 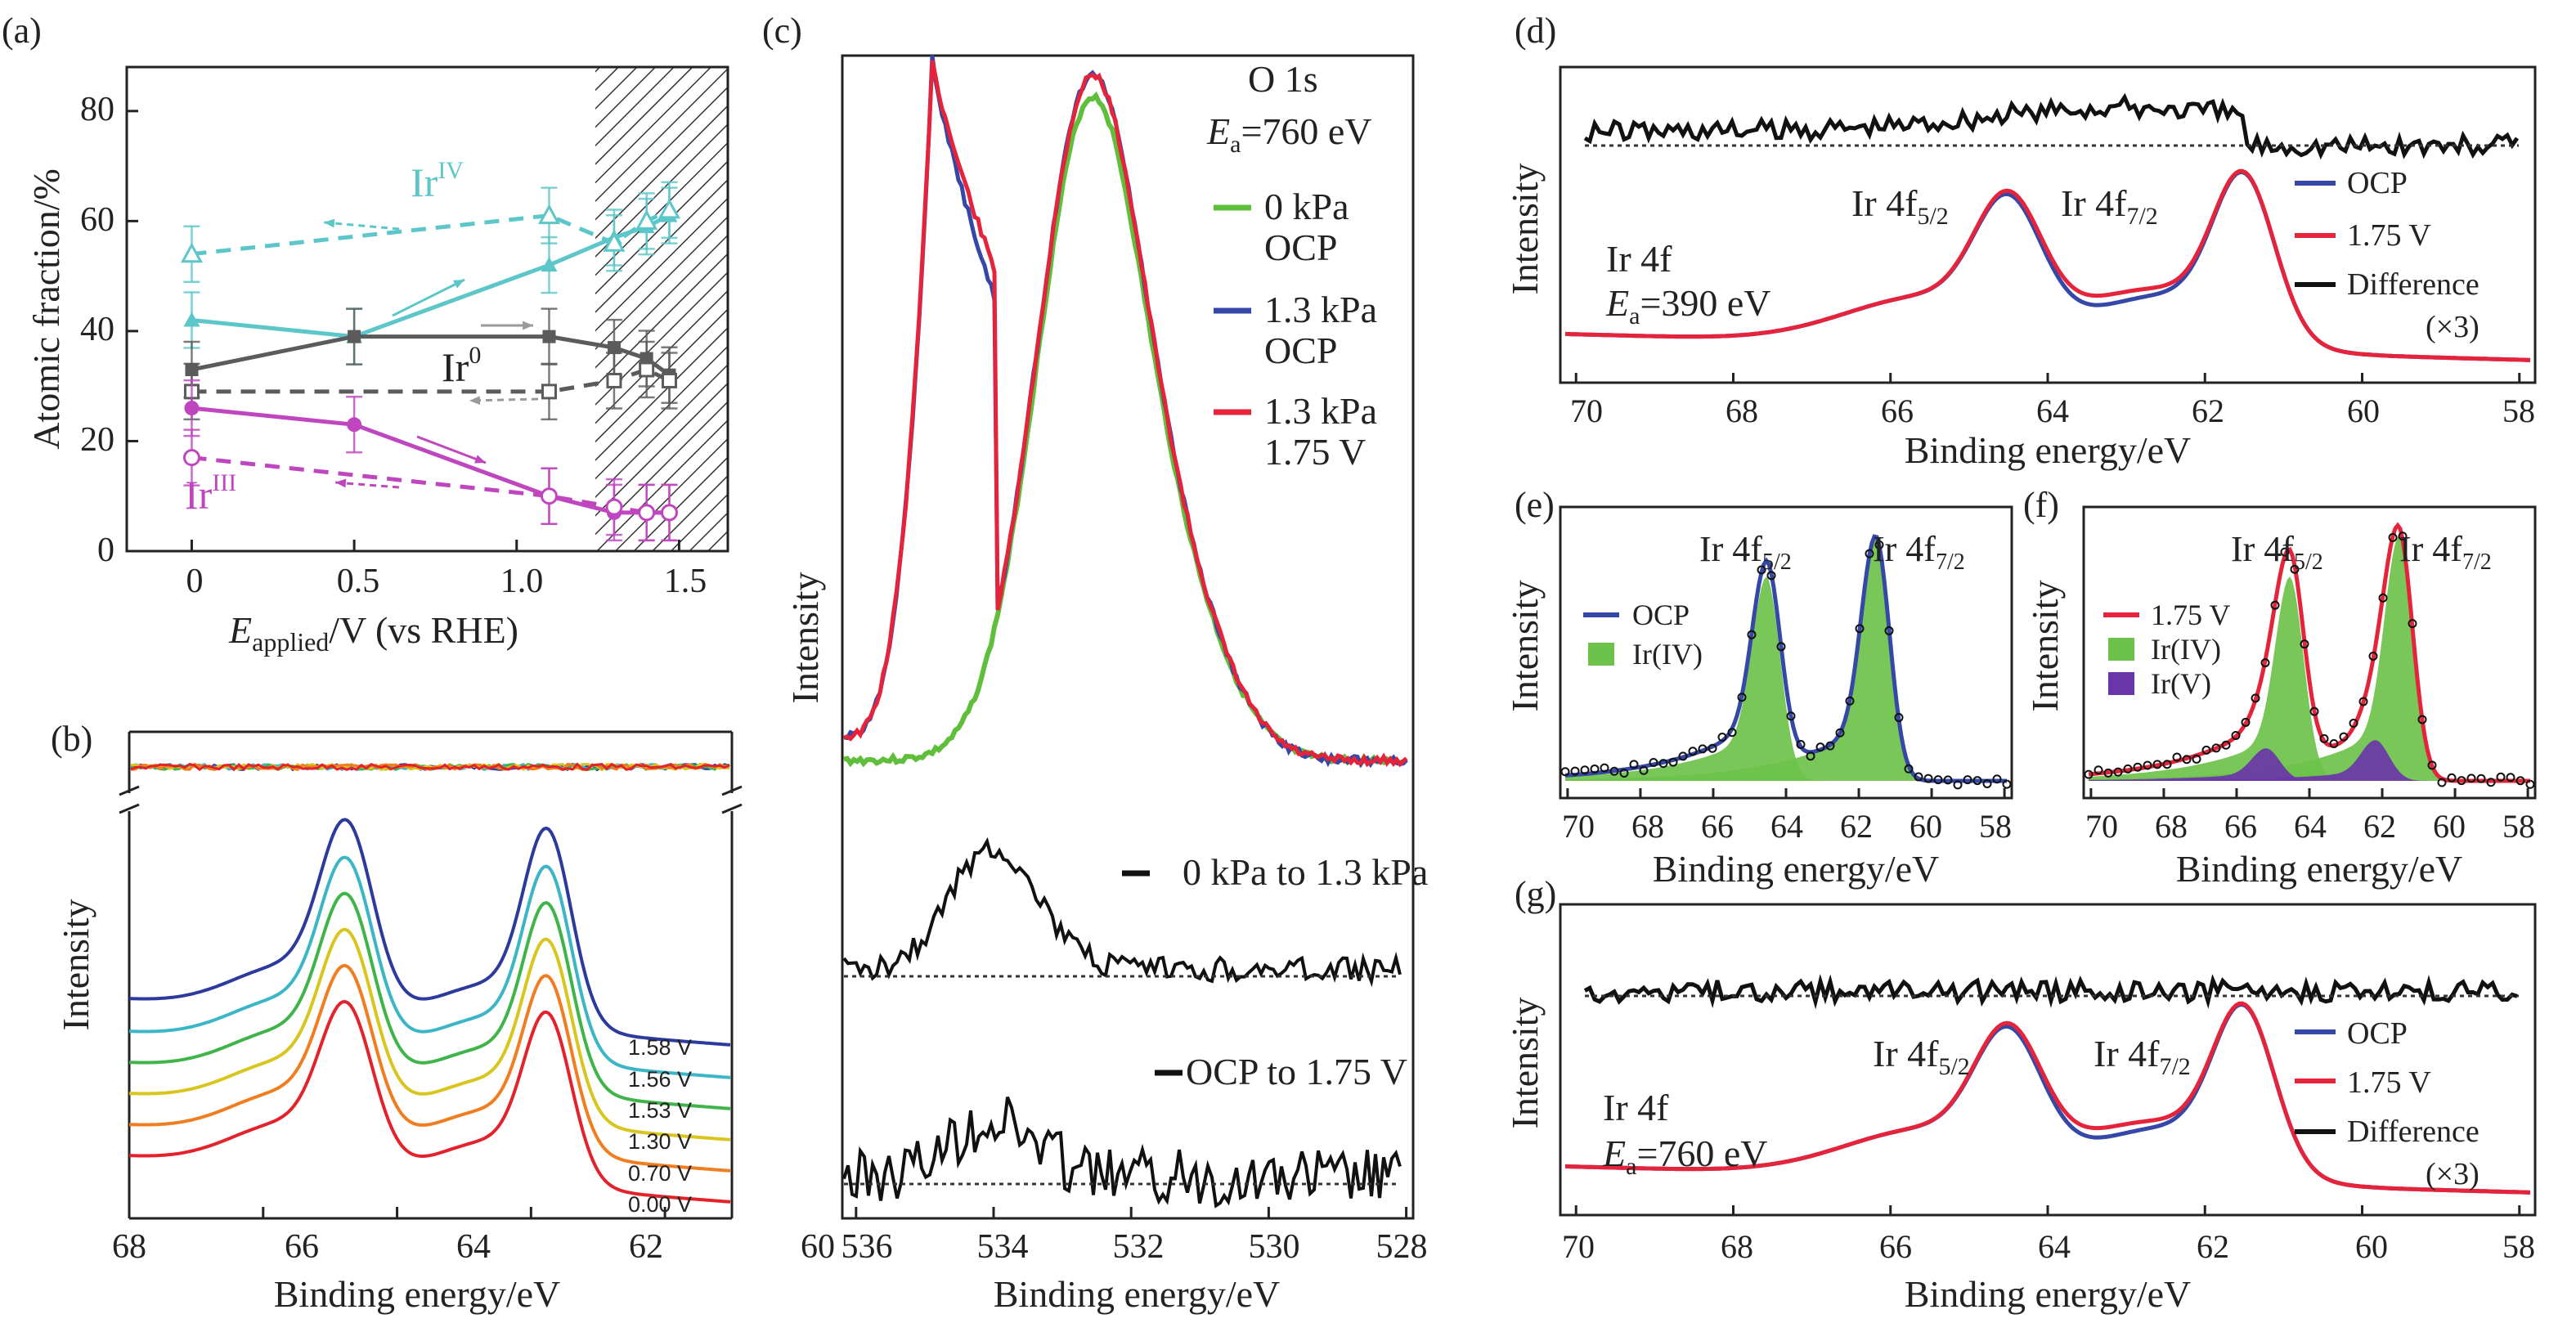 I want to click on x-tick-label: 530, so click(x=1274, y=1247).